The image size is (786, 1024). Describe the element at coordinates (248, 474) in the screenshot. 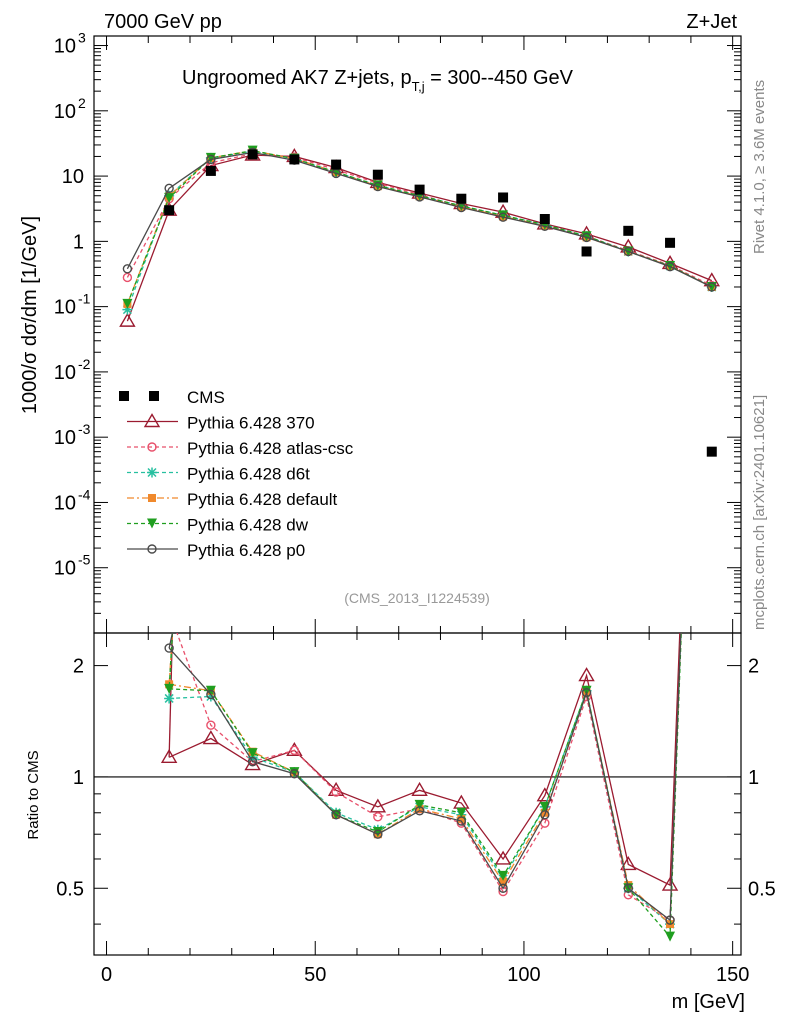

I see `legend-label: Pythia 6.428 d6t` at that location.